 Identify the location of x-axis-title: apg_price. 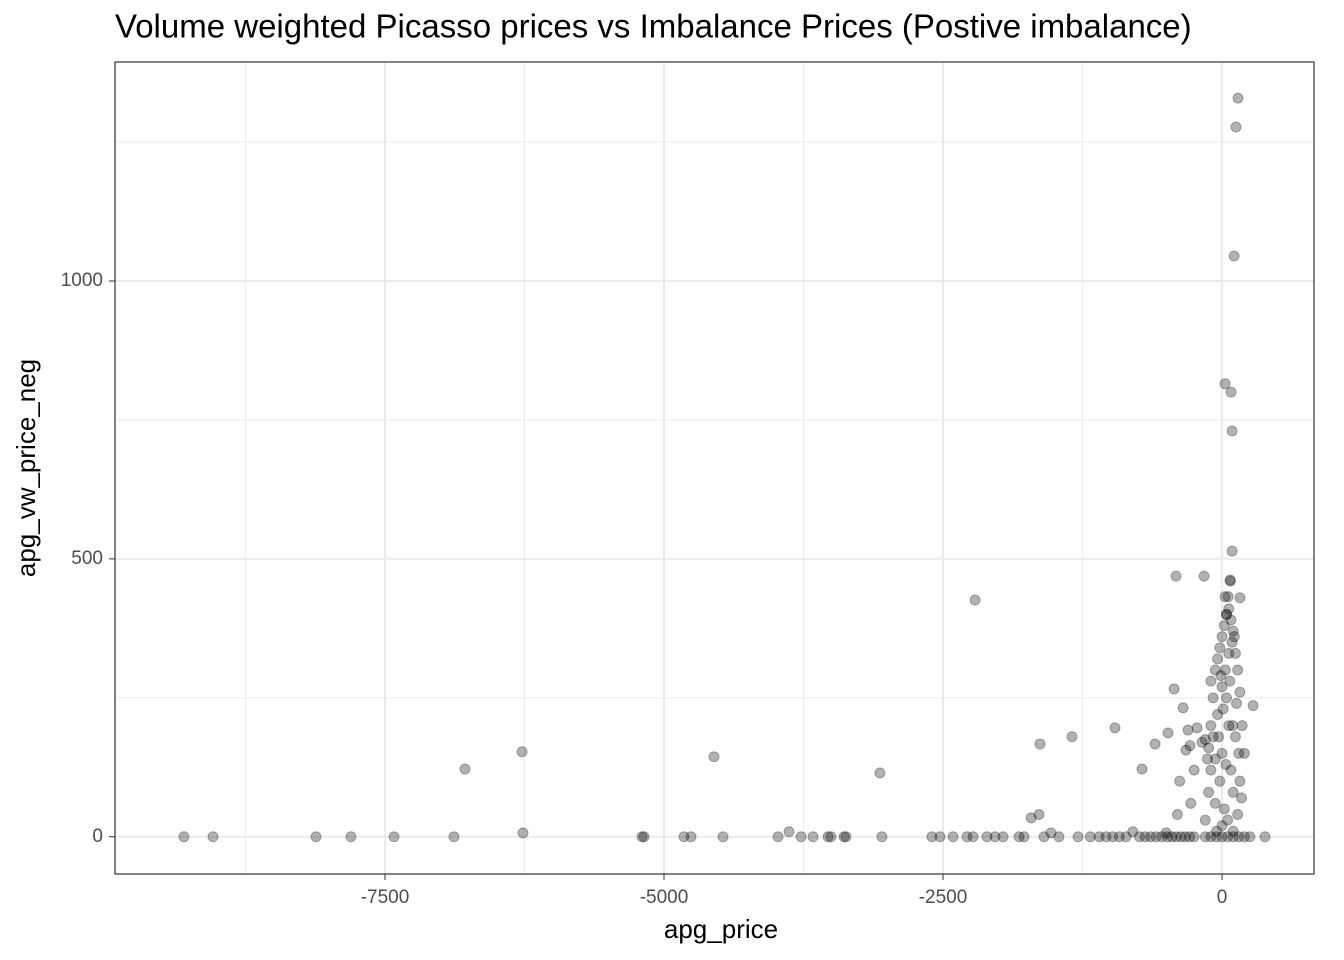
(721, 929).